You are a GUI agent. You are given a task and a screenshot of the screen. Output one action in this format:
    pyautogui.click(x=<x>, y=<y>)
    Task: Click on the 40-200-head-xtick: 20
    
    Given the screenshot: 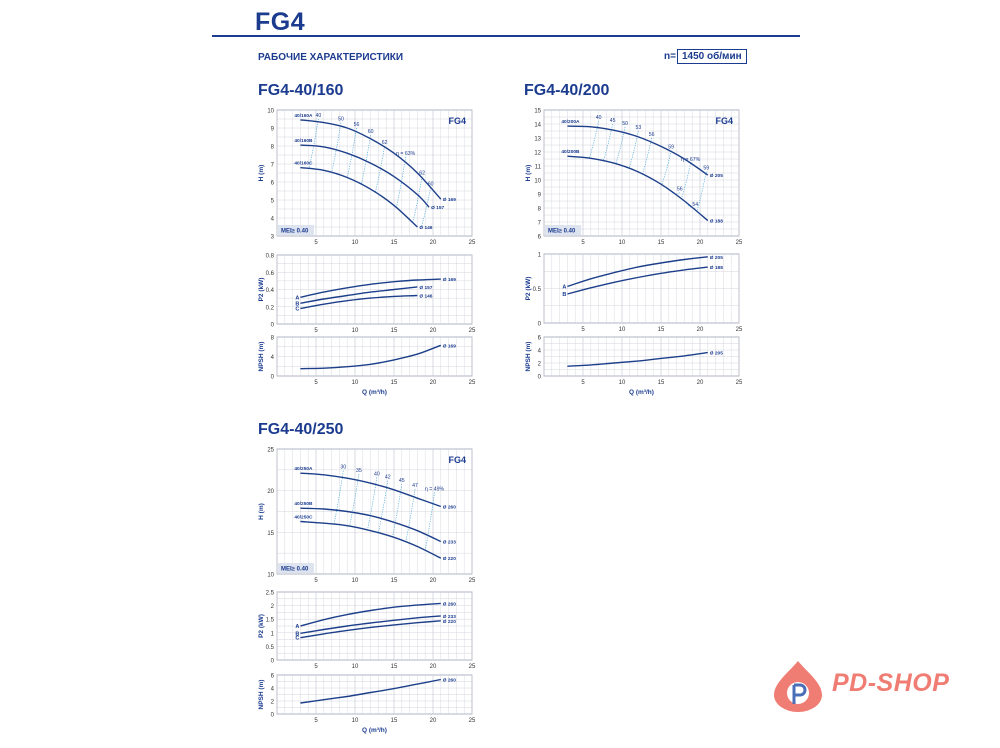 What is the action you would take?
    pyautogui.click(x=700, y=243)
    